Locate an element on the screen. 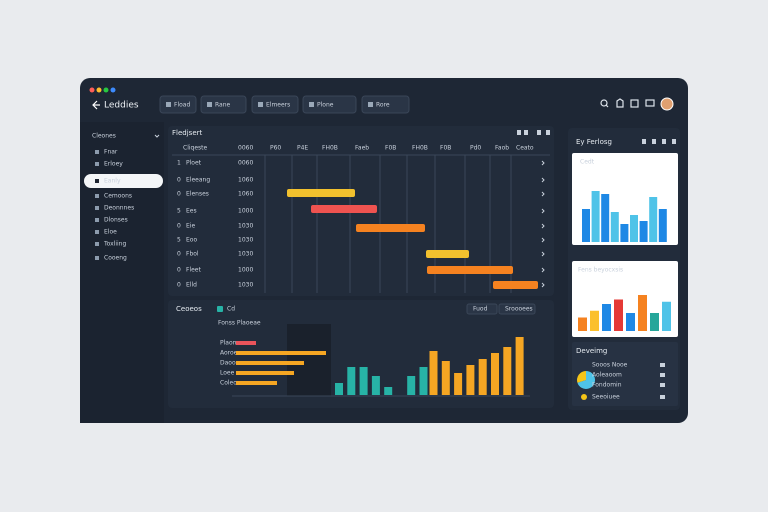 This screenshot has height=512, width=768. row-code: 1030 is located at coordinates (245, 254).